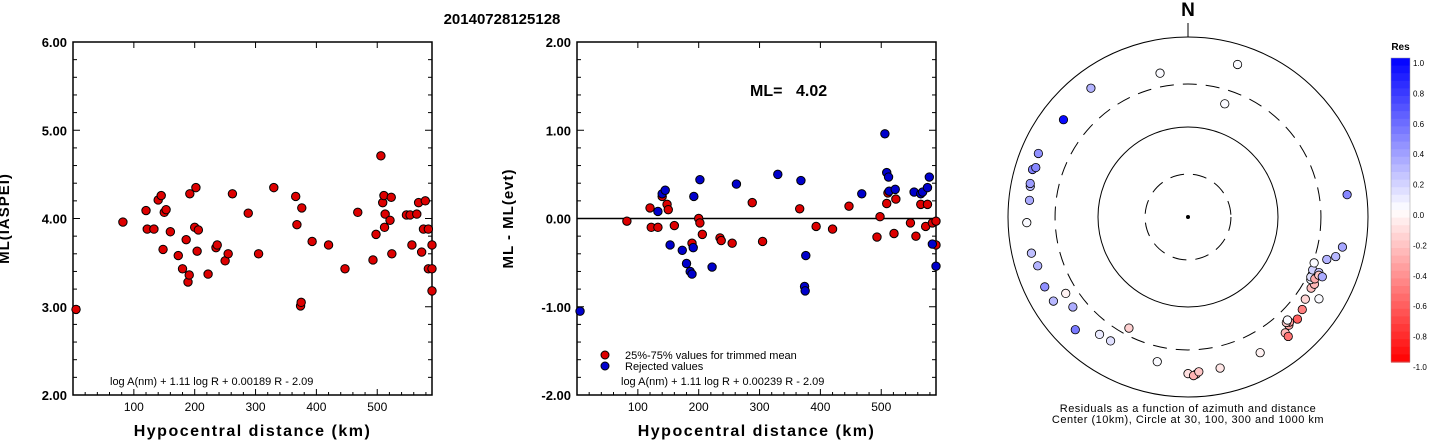 The height and width of the screenshot is (441, 1437). What do you see at coordinates (1420, 306) in the screenshot?
I see `colorbar-tick-label: -0.6` at bounding box center [1420, 306].